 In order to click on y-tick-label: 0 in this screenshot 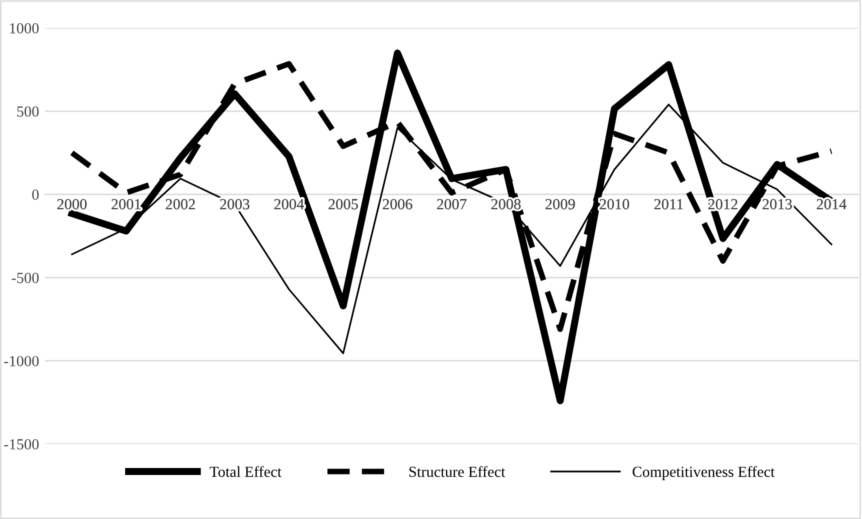, I will do `click(35, 195)`.